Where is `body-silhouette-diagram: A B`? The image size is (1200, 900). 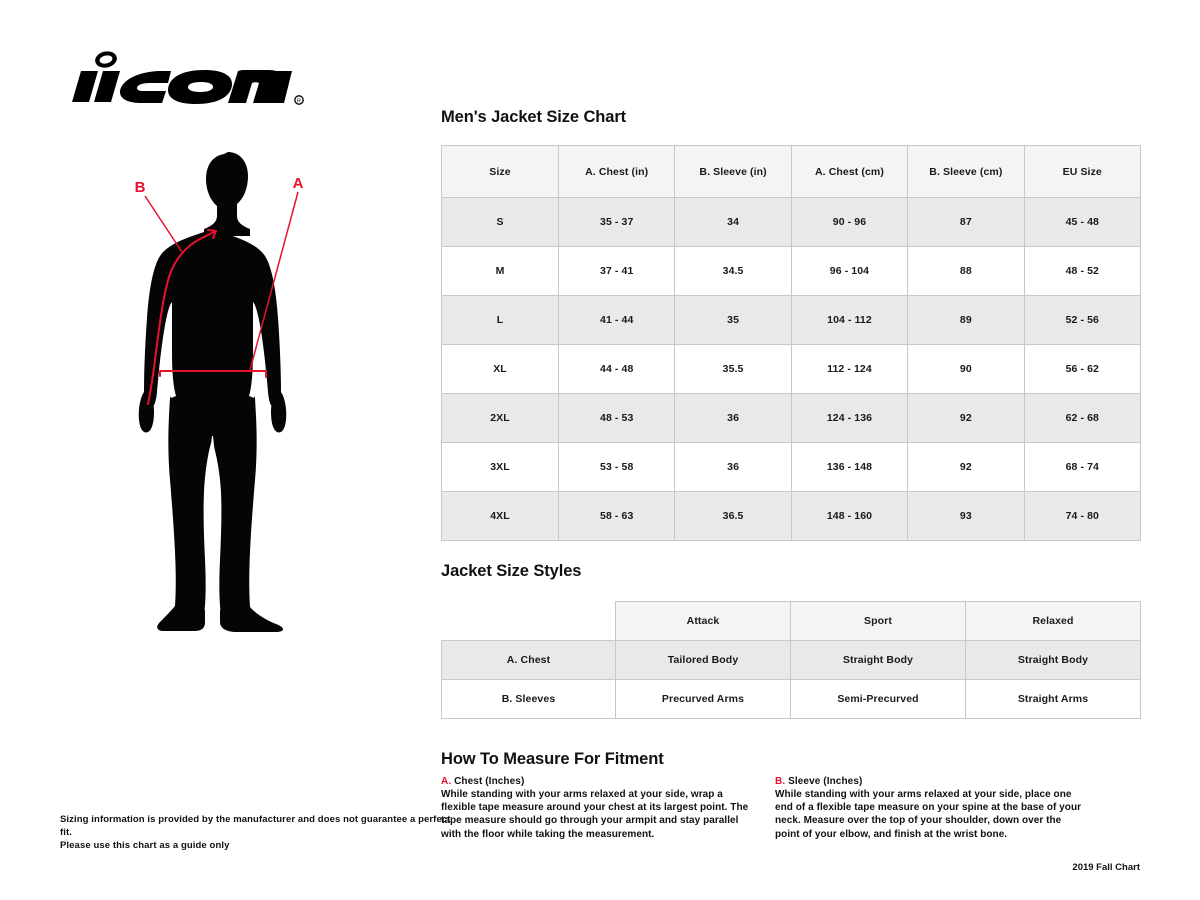 body-silhouette-diagram: A B is located at coordinates (240, 390).